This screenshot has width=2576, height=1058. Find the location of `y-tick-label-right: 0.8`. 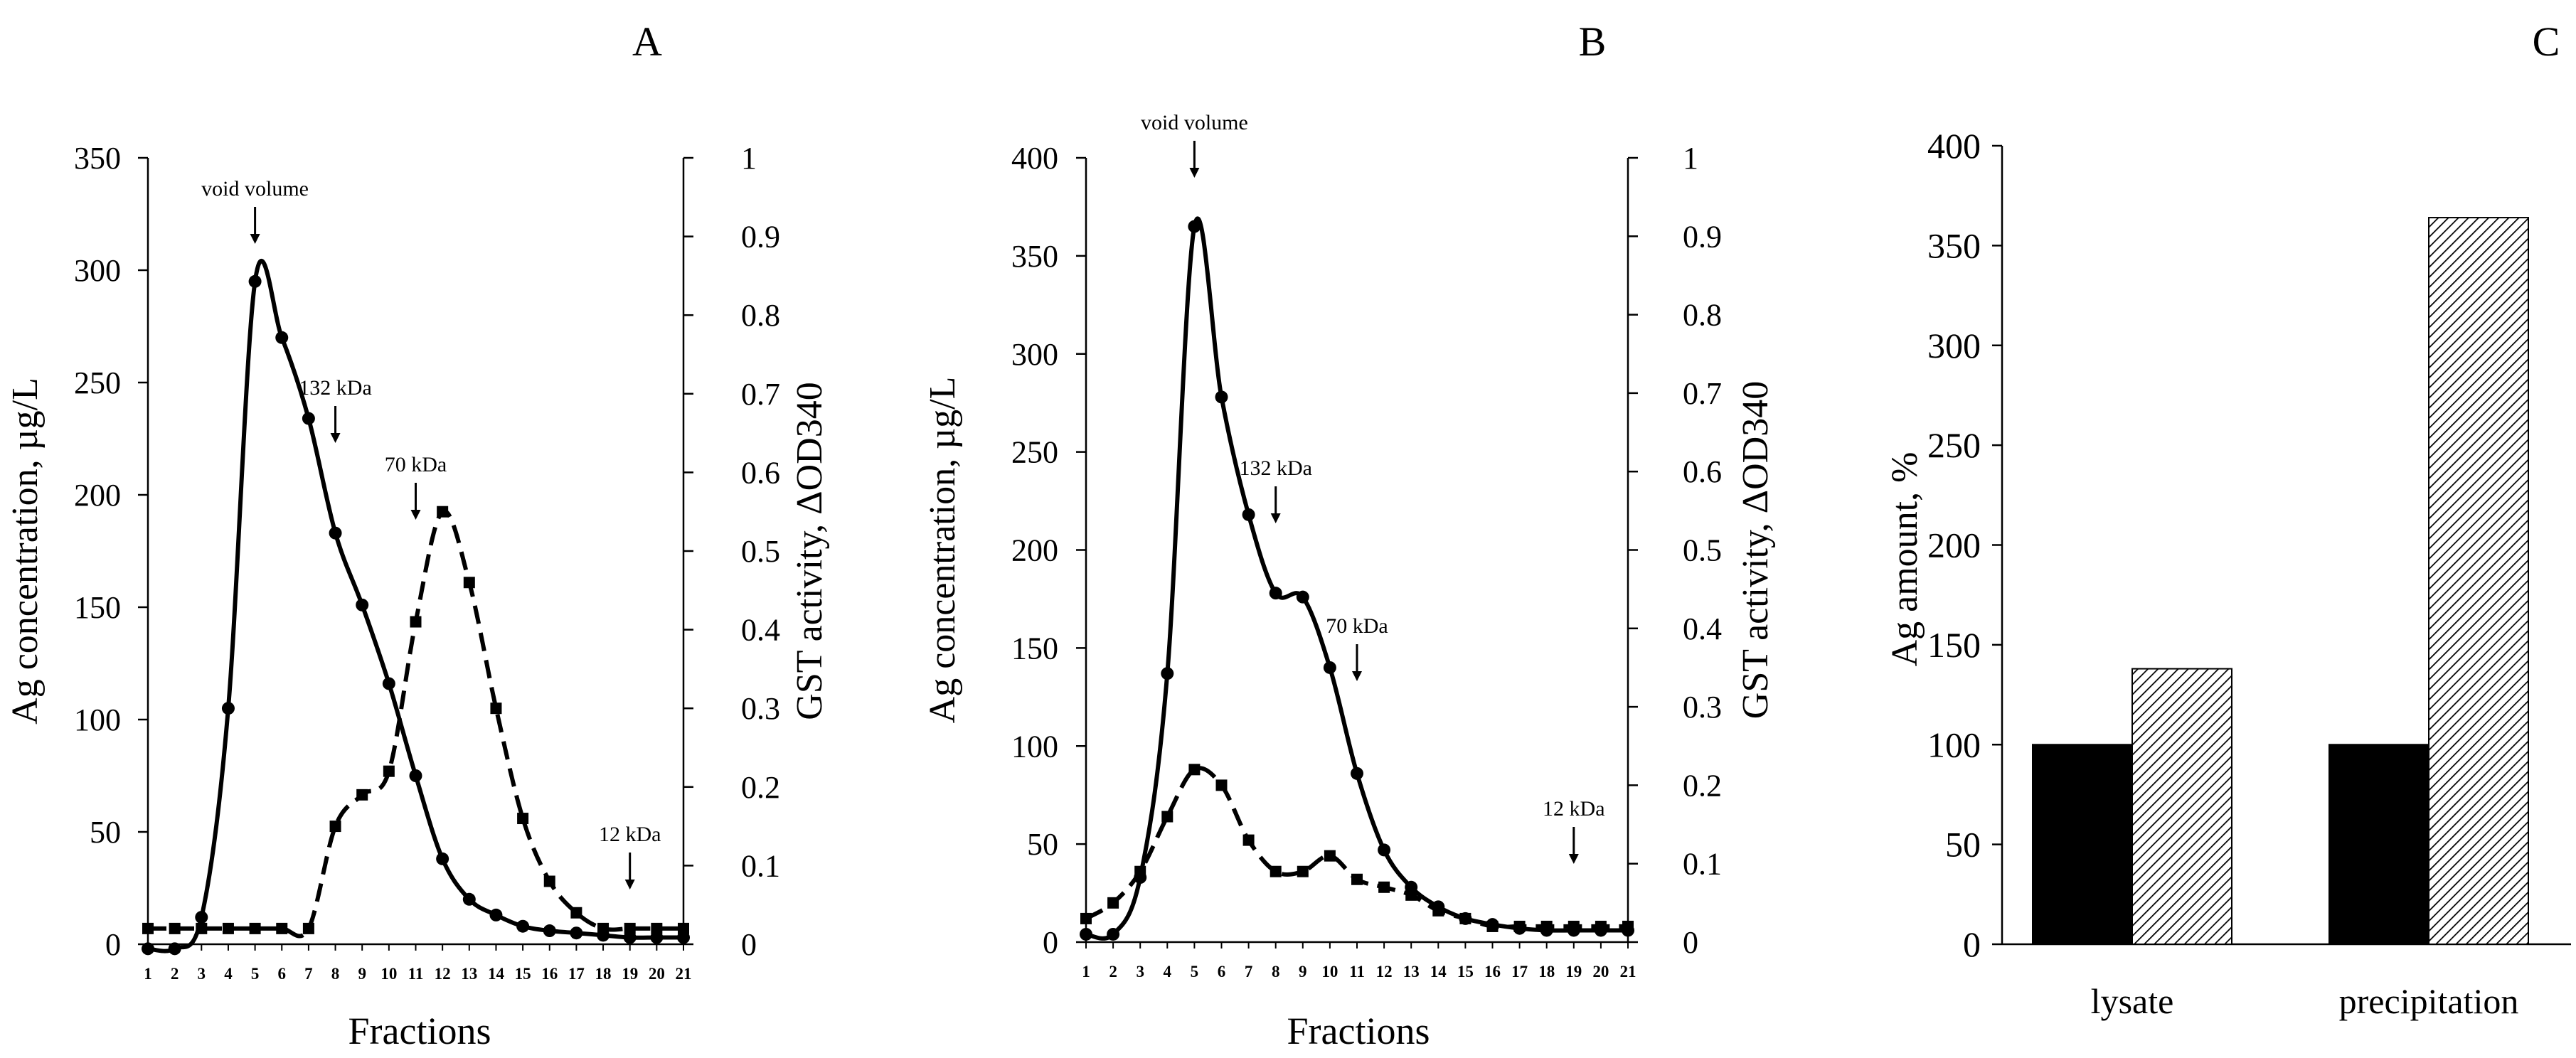

y-tick-label-right: 0.8 is located at coordinates (1702, 315).